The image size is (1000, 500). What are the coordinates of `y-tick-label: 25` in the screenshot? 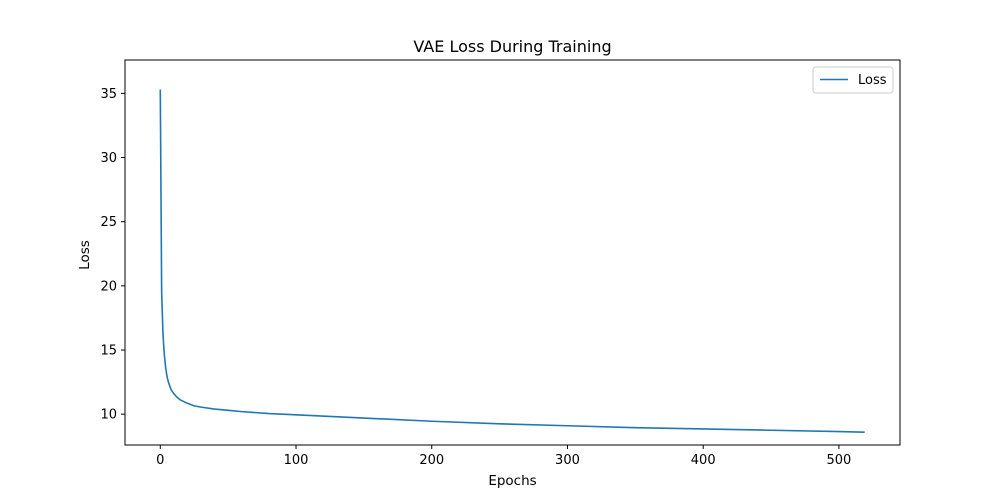 It's located at (108, 222).